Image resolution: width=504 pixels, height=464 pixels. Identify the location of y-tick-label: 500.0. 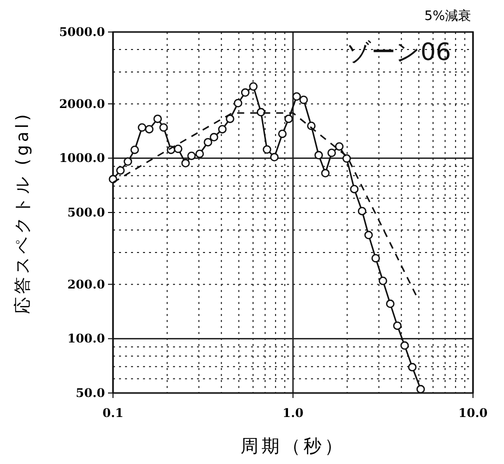
(86, 213).